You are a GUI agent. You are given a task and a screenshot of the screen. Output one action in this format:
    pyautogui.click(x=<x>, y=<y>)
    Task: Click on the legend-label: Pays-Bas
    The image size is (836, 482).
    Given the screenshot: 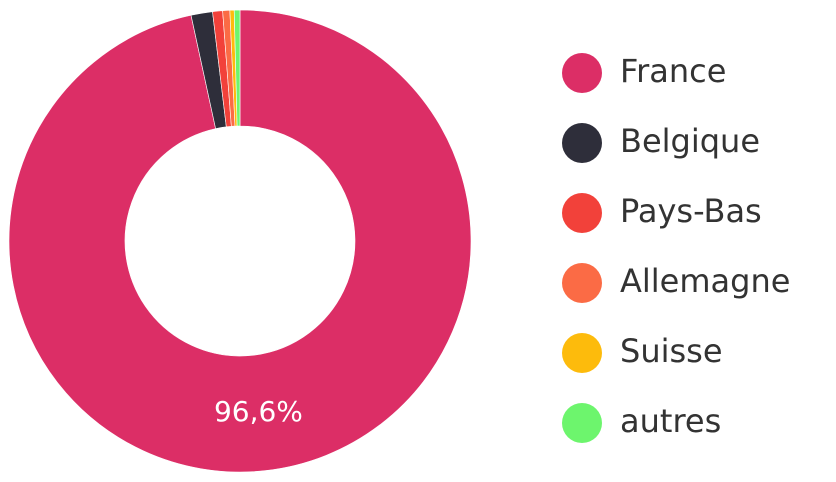 What is the action you would take?
    pyautogui.click(x=691, y=211)
    